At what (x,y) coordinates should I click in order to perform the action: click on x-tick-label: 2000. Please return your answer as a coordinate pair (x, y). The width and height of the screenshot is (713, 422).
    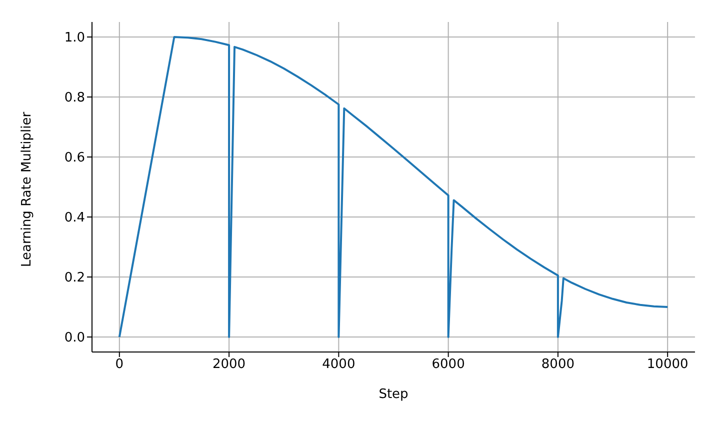
    Looking at the image, I should click on (229, 364).